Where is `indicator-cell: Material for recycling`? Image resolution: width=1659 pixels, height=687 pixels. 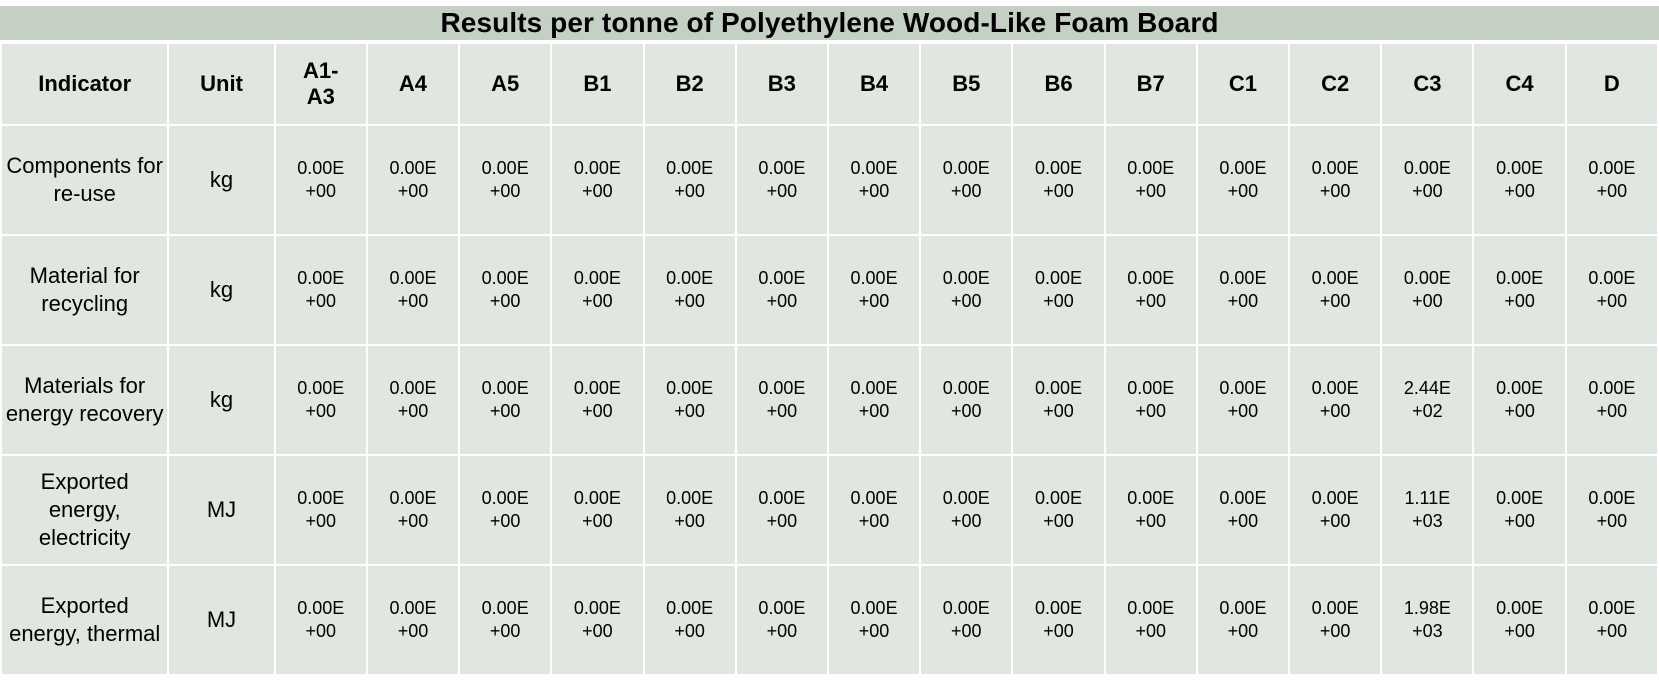
indicator-cell: Material for recycling is located at coordinates (85, 290).